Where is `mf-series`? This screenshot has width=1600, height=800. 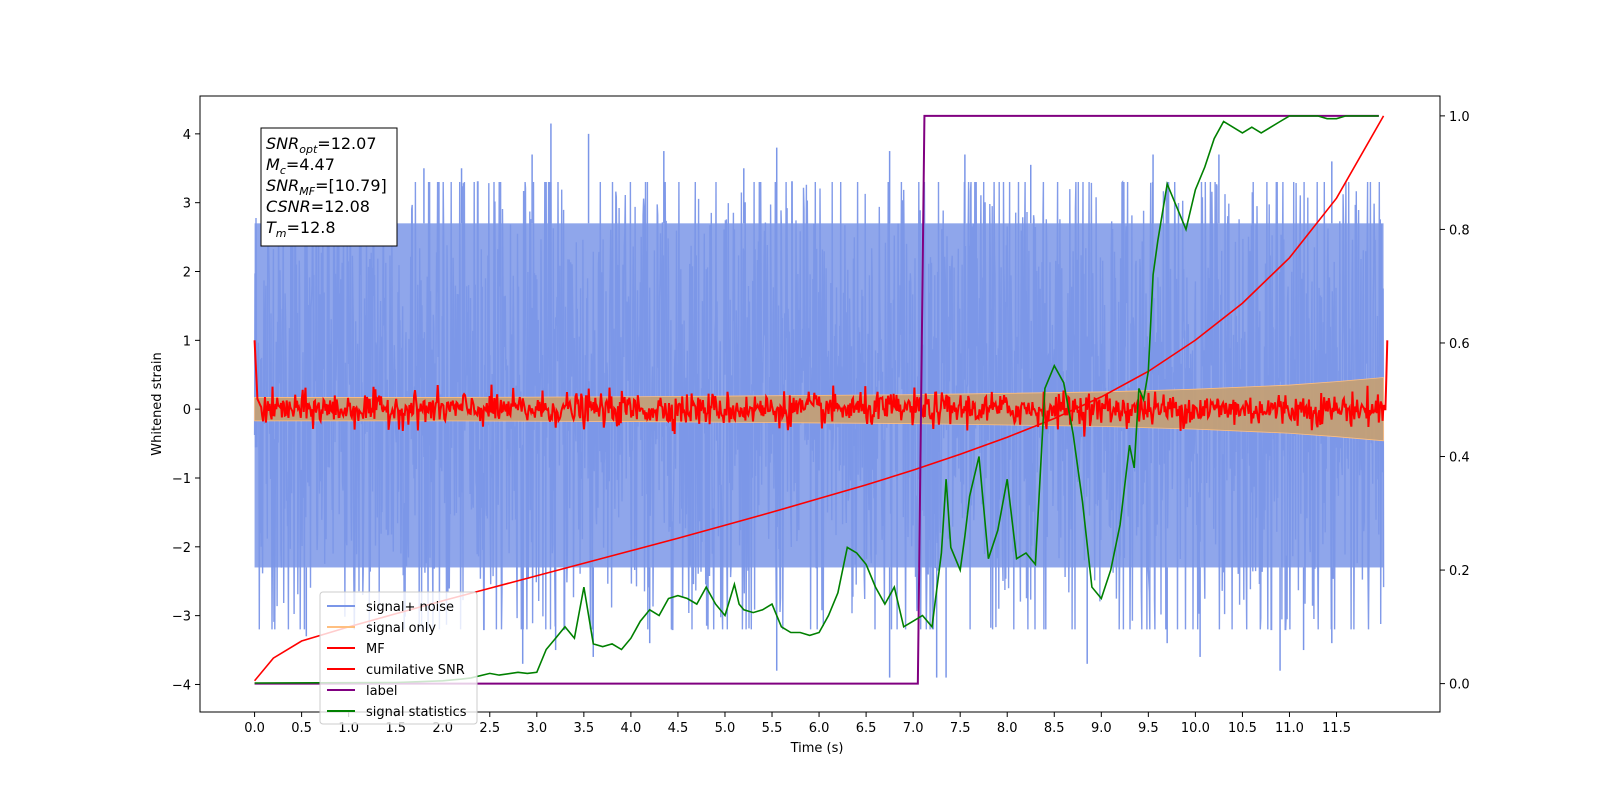
mf-series is located at coordinates (821, 388).